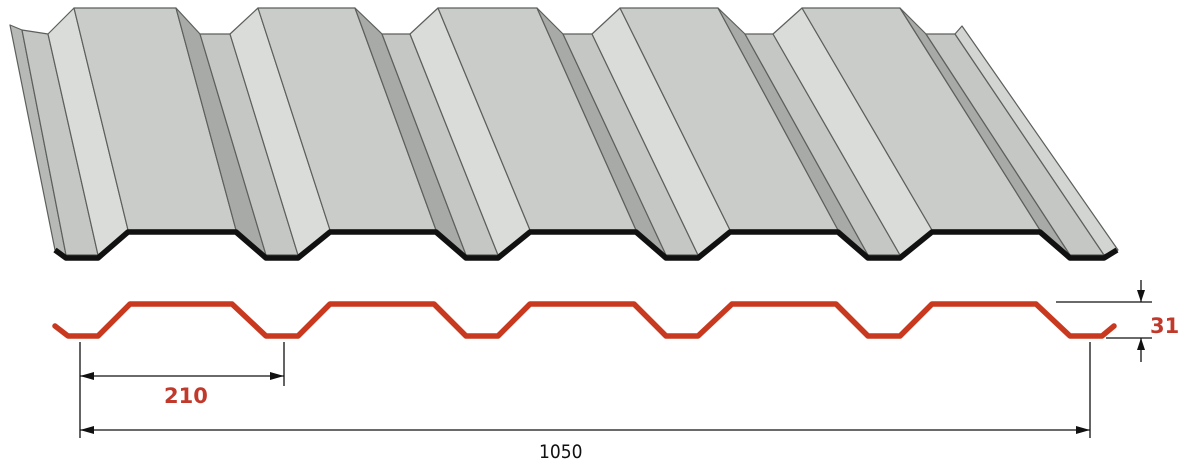 The height and width of the screenshot is (466, 1185). Describe the element at coordinates (1036, 140) in the screenshot. I see `sheet-right-lip` at that location.